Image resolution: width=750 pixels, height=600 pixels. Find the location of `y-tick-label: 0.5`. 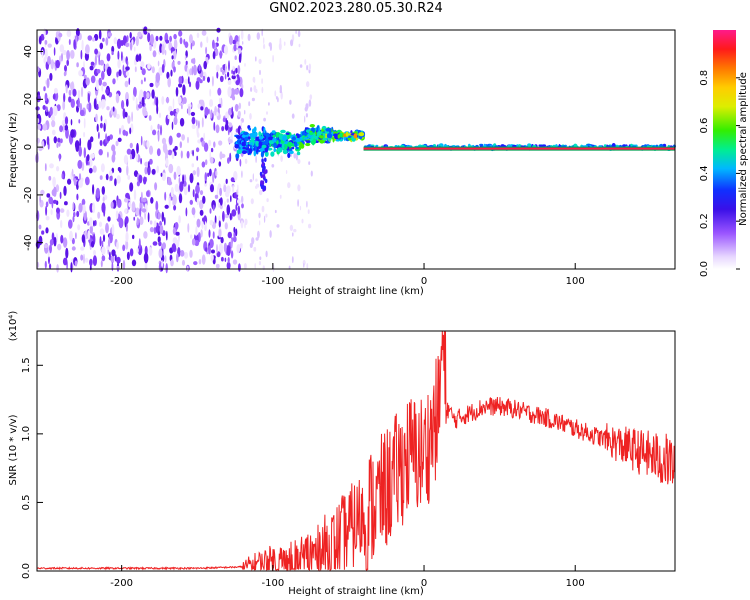

y-tick-label: 0.5 is located at coordinates (26, 502).